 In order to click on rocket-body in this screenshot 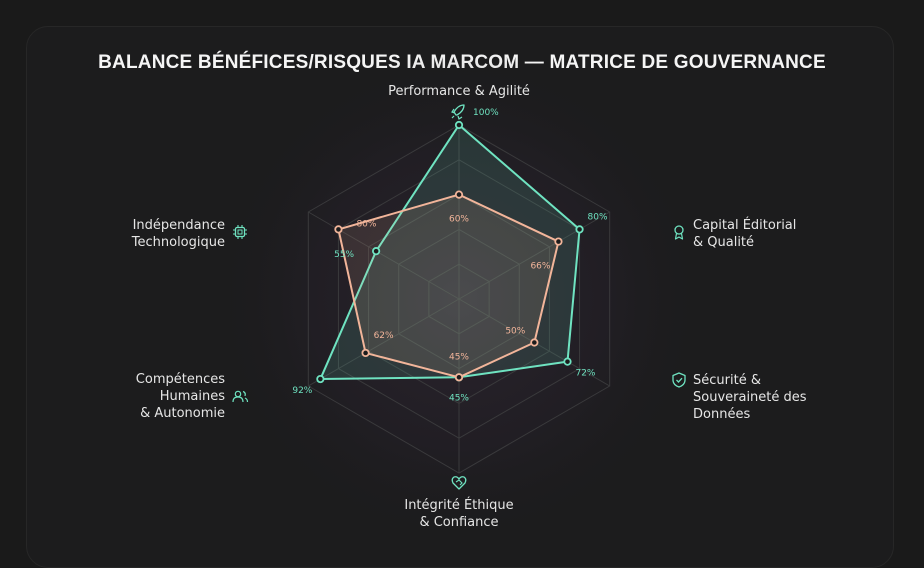, I will do `click(459, 110)`.